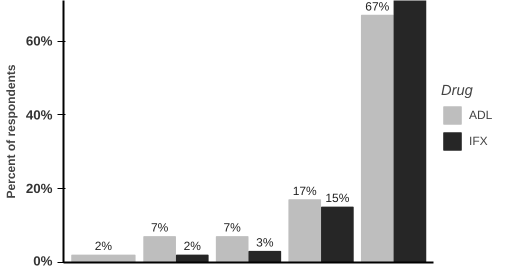 The image size is (520, 272). Describe the element at coordinates (265, 242) in the screenshot. I see `data-label: 3%` at that location.